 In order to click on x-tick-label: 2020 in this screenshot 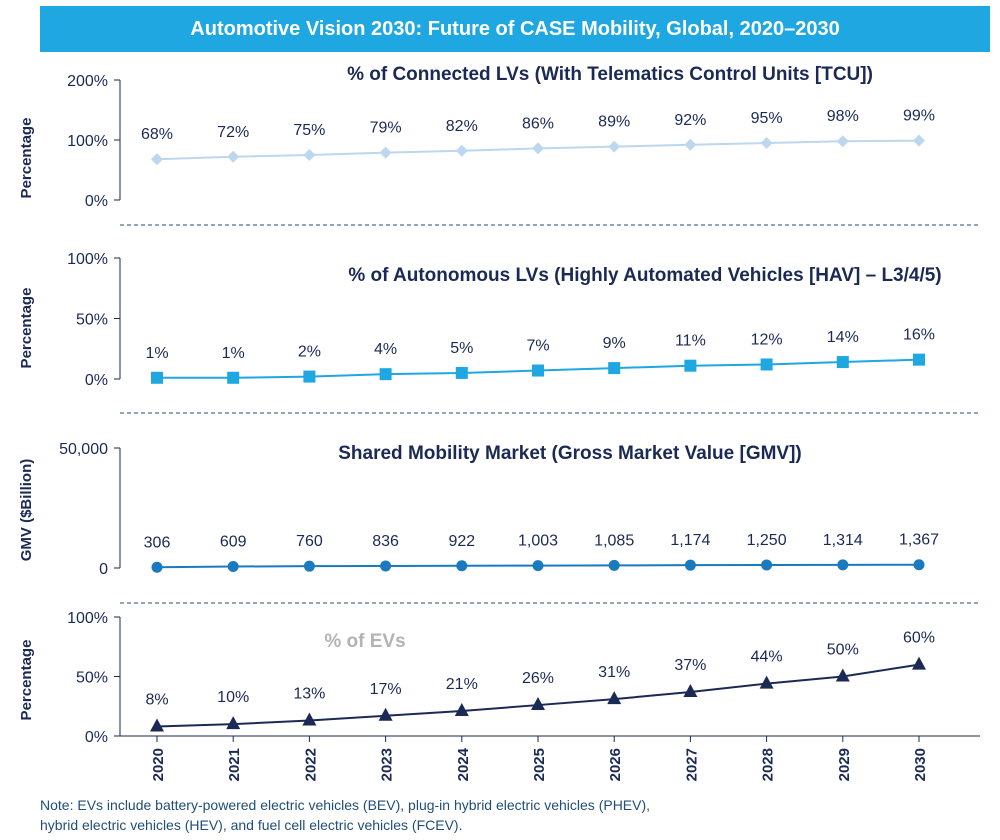, I will do `click(158, 764)`.